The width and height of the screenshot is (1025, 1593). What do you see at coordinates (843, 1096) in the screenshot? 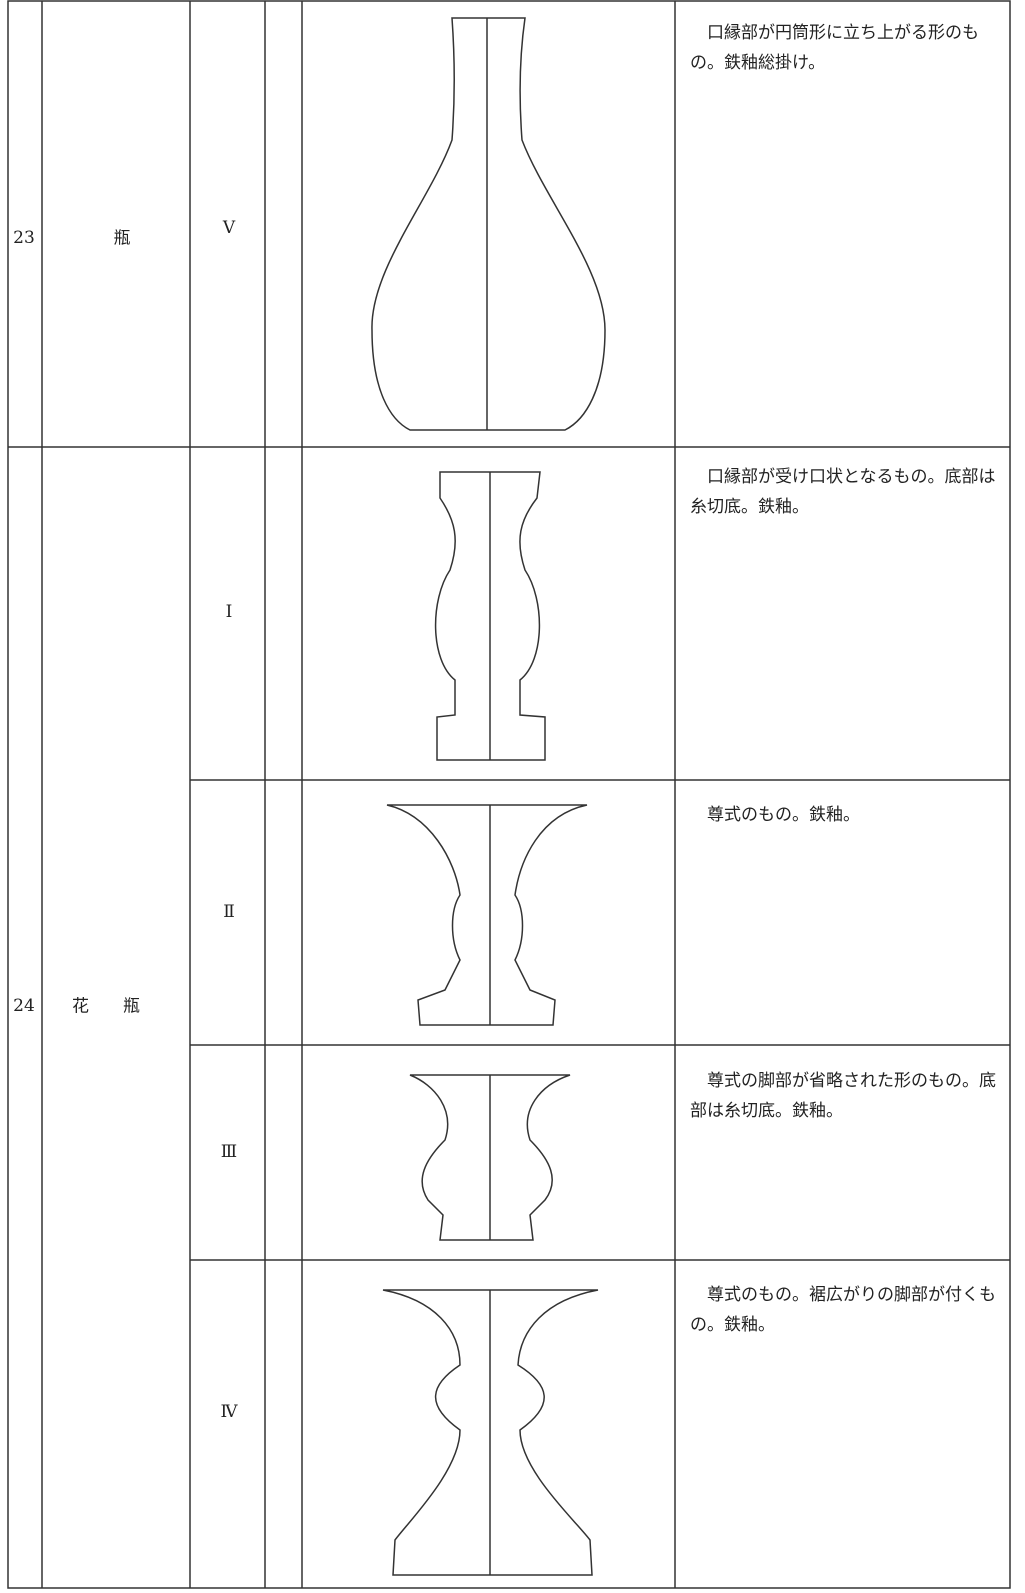
I see `item-description: 尊式の脚部が省略された形のもの。底部は糸切底。鉄釉。` at bounding box center [843, 1096].